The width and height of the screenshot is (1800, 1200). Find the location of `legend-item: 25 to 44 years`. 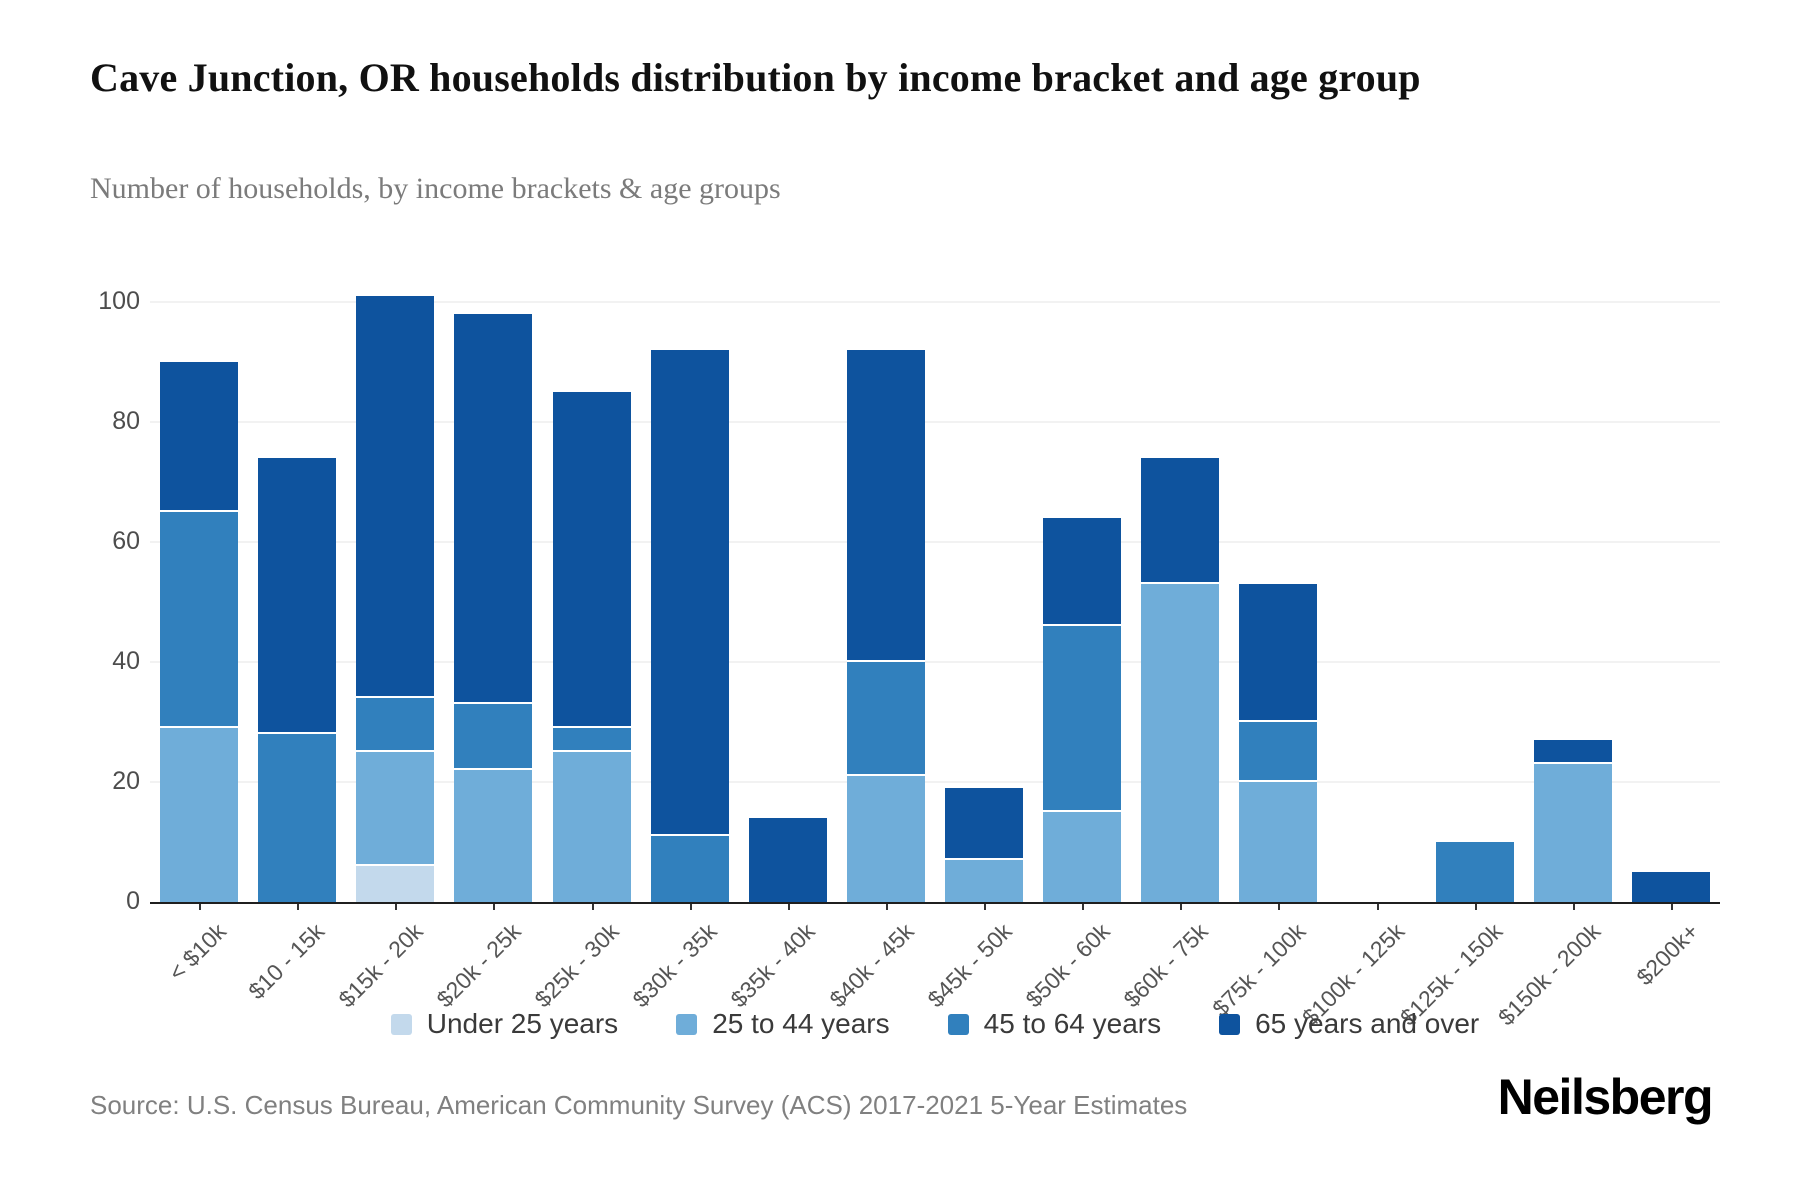

legend-item: 25 to 44 years is located at coordinates (783, 1024).